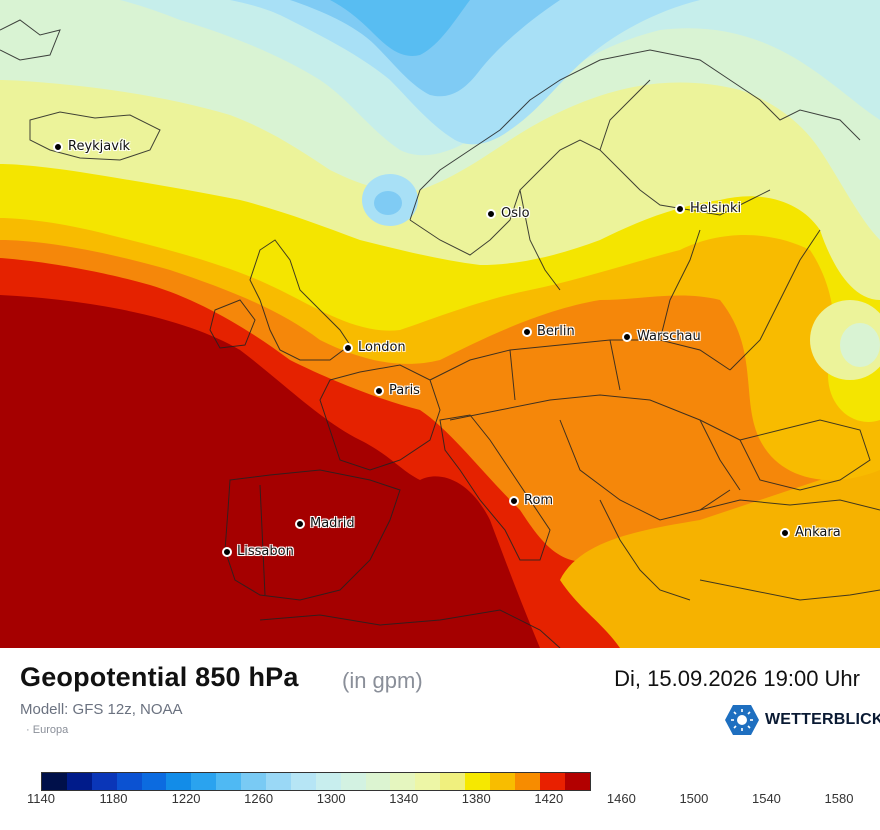  I want to click on scale-tick-label: 1340, so click(404, 798).